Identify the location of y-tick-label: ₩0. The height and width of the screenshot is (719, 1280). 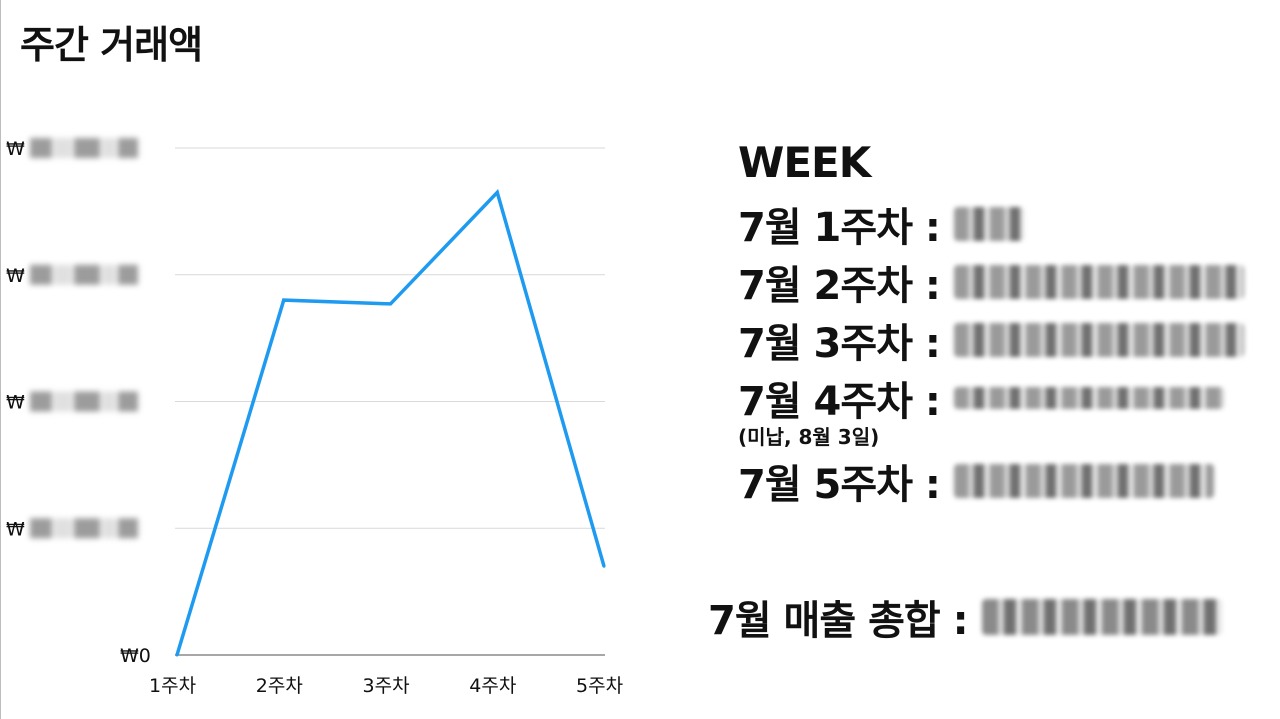
(135, 656).